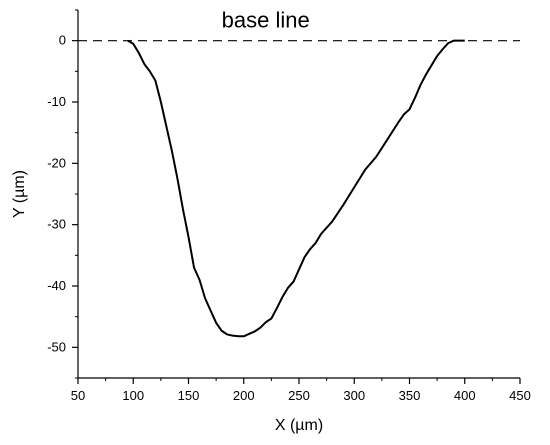 The width and height of the screenshot is (550, 445). What do you see at coordinates (299, 425) in the screenshot?
I see `x-axis-label: X (µm)` at bounding box center [299, 425].